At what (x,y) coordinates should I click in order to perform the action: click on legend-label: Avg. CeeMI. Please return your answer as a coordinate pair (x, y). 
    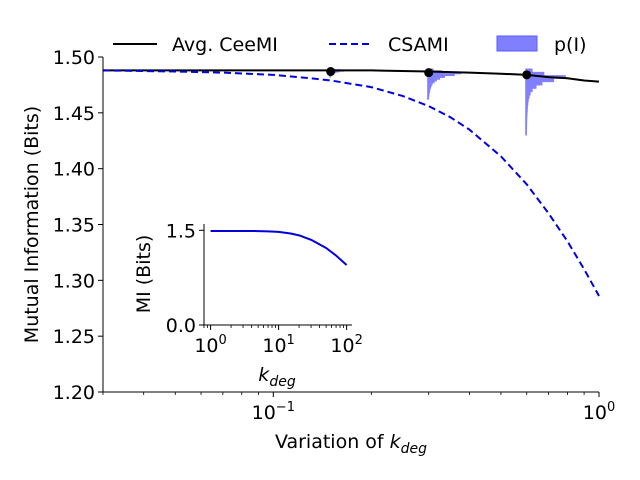
    Looking at the image, I should click on (225, 45).